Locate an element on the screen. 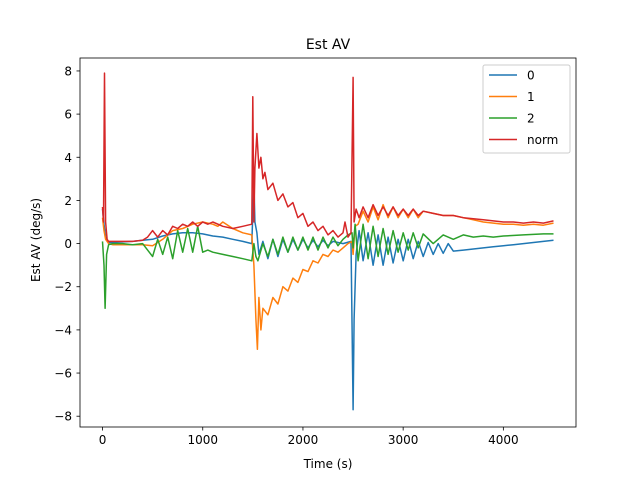  y-tick-label: −4 is located at coordinates (63, 330).